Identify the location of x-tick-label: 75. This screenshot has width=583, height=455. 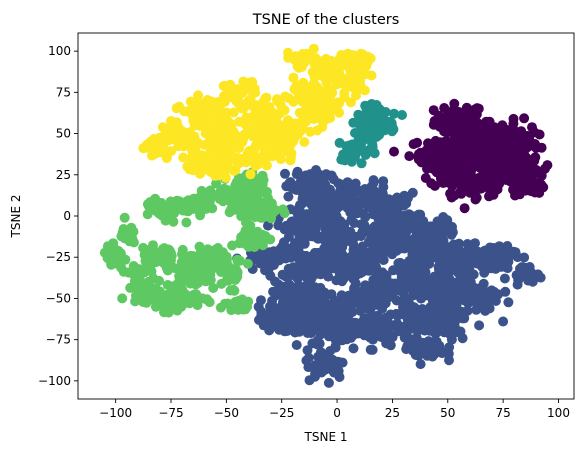
(503, 413).